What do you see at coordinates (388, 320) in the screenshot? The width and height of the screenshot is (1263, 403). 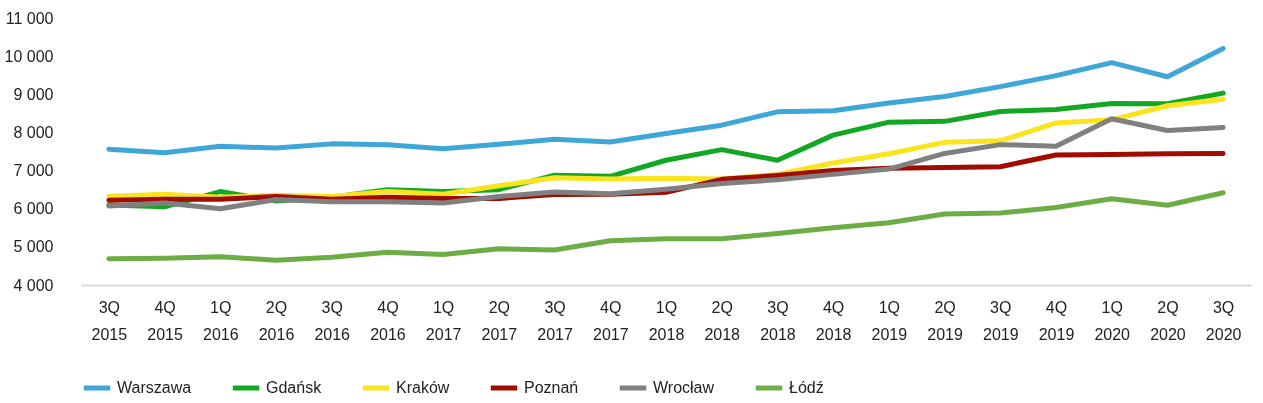 I see `x-tick-label: 4Q 2016` at bounding box center [388, 320].